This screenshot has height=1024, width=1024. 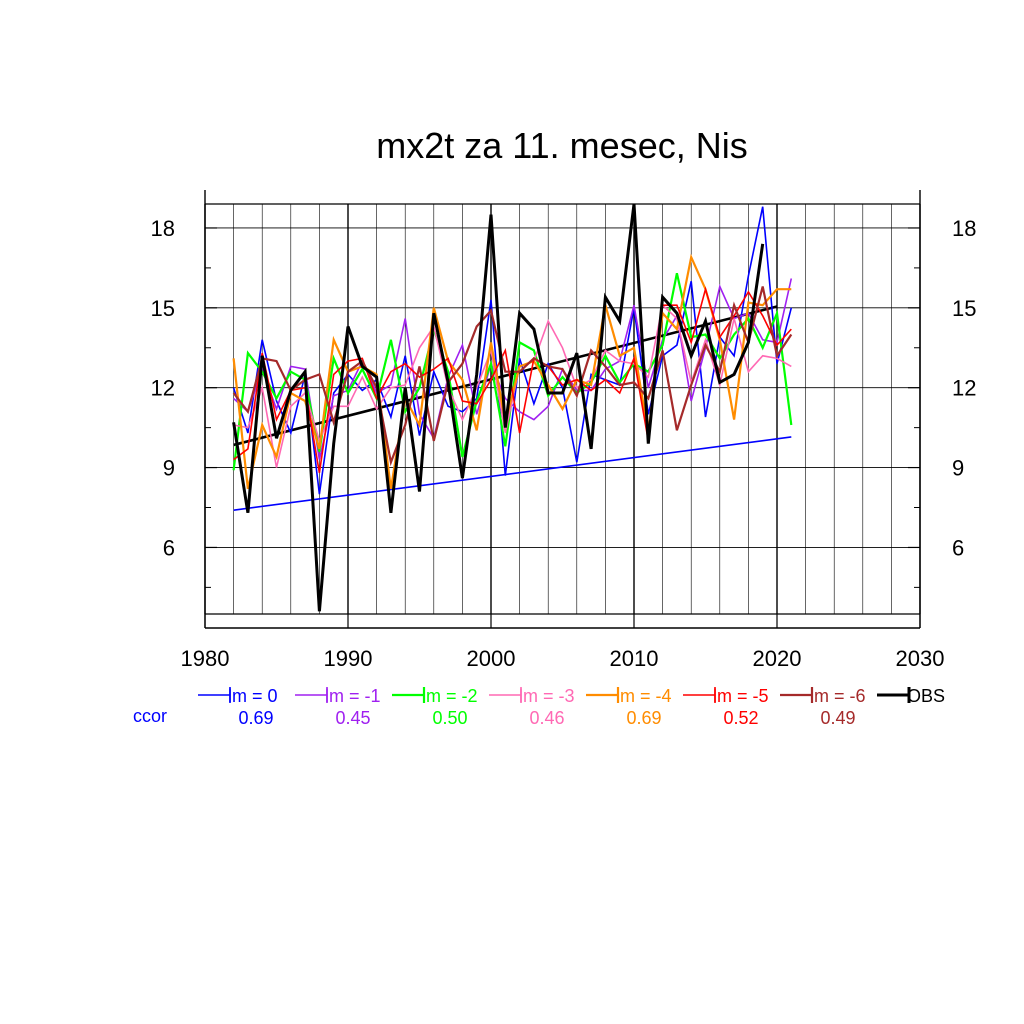 I want to click on legend-label: lm = -4, so click(x=644, y=696).